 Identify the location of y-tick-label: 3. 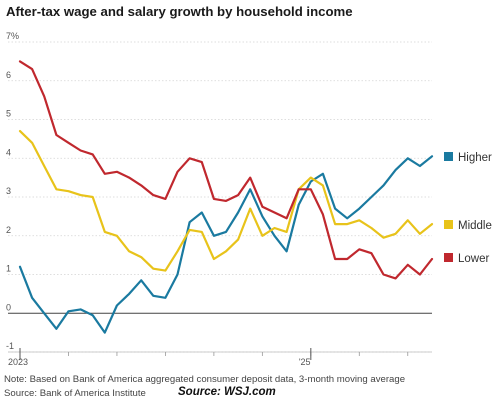
(8, 191).